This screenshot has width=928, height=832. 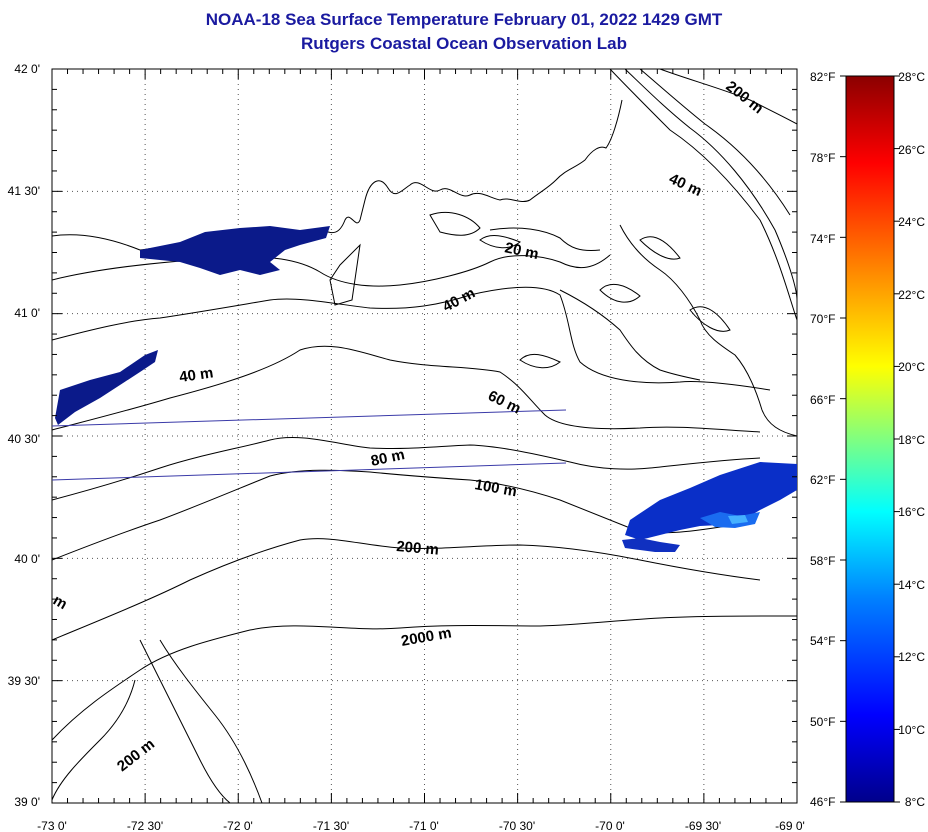 What do you see at coordinates (822, 561) in the screenshot?
I see `f-label-58: 58°F` at bounding box center [822, 561].